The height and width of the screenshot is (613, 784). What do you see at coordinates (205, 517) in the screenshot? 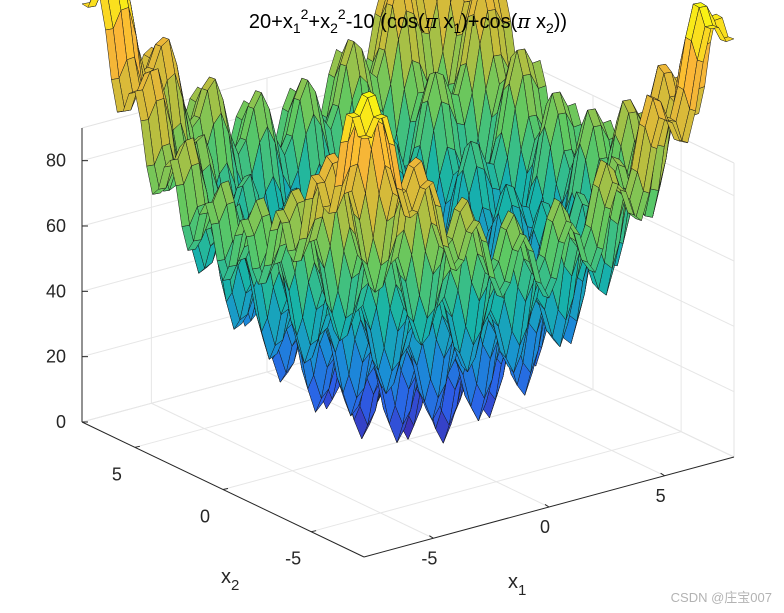
I see `y-tick-label: 0` at bounding box center [205, 517].